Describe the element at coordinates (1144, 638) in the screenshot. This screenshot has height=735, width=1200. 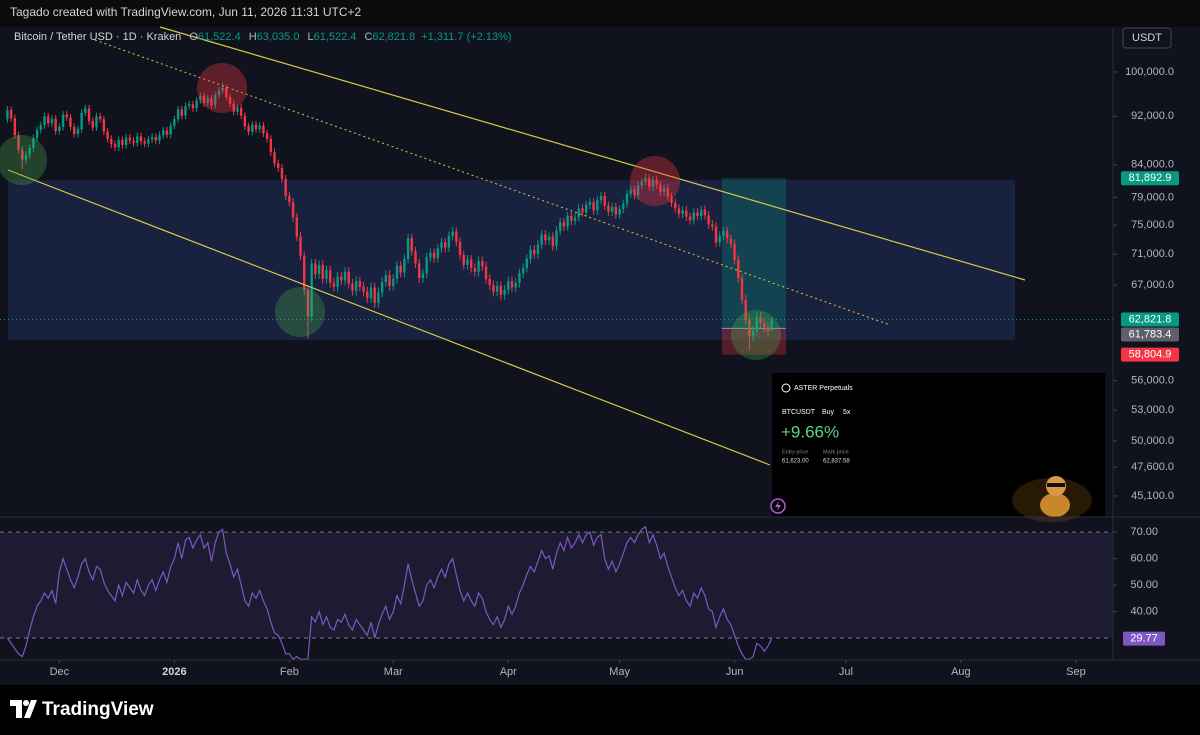
I see `rsi-last-box` at that location.